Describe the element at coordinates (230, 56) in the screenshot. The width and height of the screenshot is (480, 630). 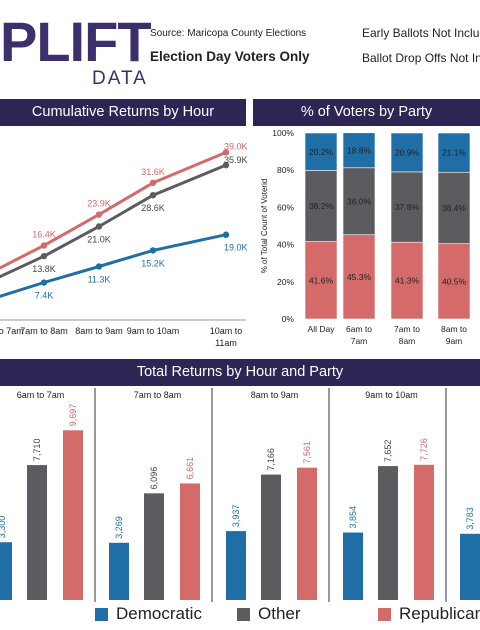
I see `subtitle: Election Day Voters Only` at that location.